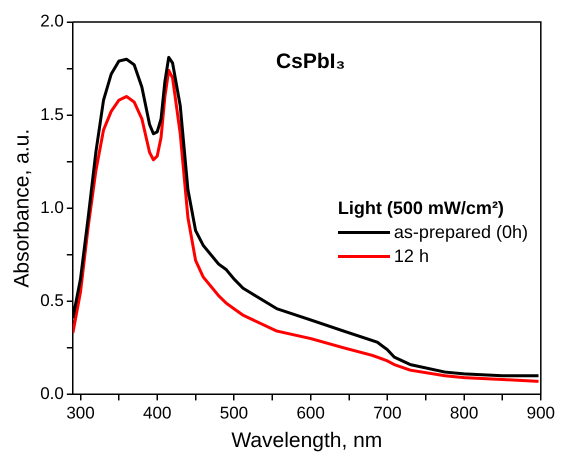 This screenshot has width=566, height=464. Describe the element at coordinates (234, 412) in the screenshot. I see `x-tick-label: 500` at that location.